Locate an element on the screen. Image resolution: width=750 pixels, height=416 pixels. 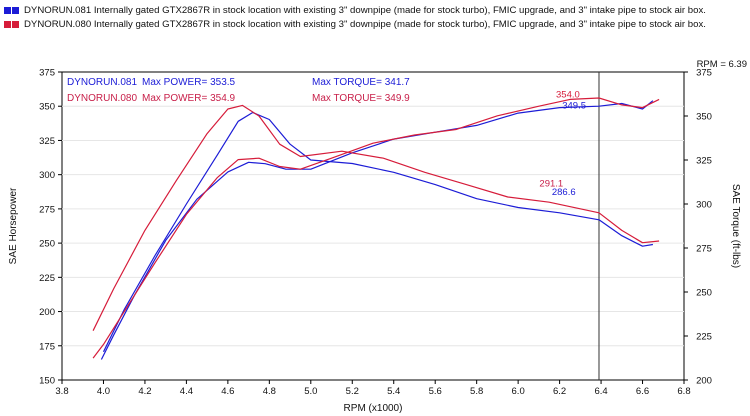
legend-run-name: DYNORUN.080 is located at coordinates (58, 24).